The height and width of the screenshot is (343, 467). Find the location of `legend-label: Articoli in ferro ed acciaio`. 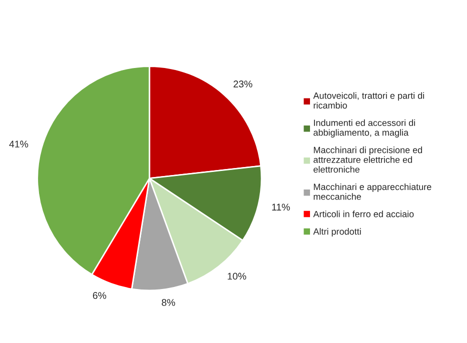

legend-label: Articoli in ferro ed acciaio is located at coordinates (363, 214).